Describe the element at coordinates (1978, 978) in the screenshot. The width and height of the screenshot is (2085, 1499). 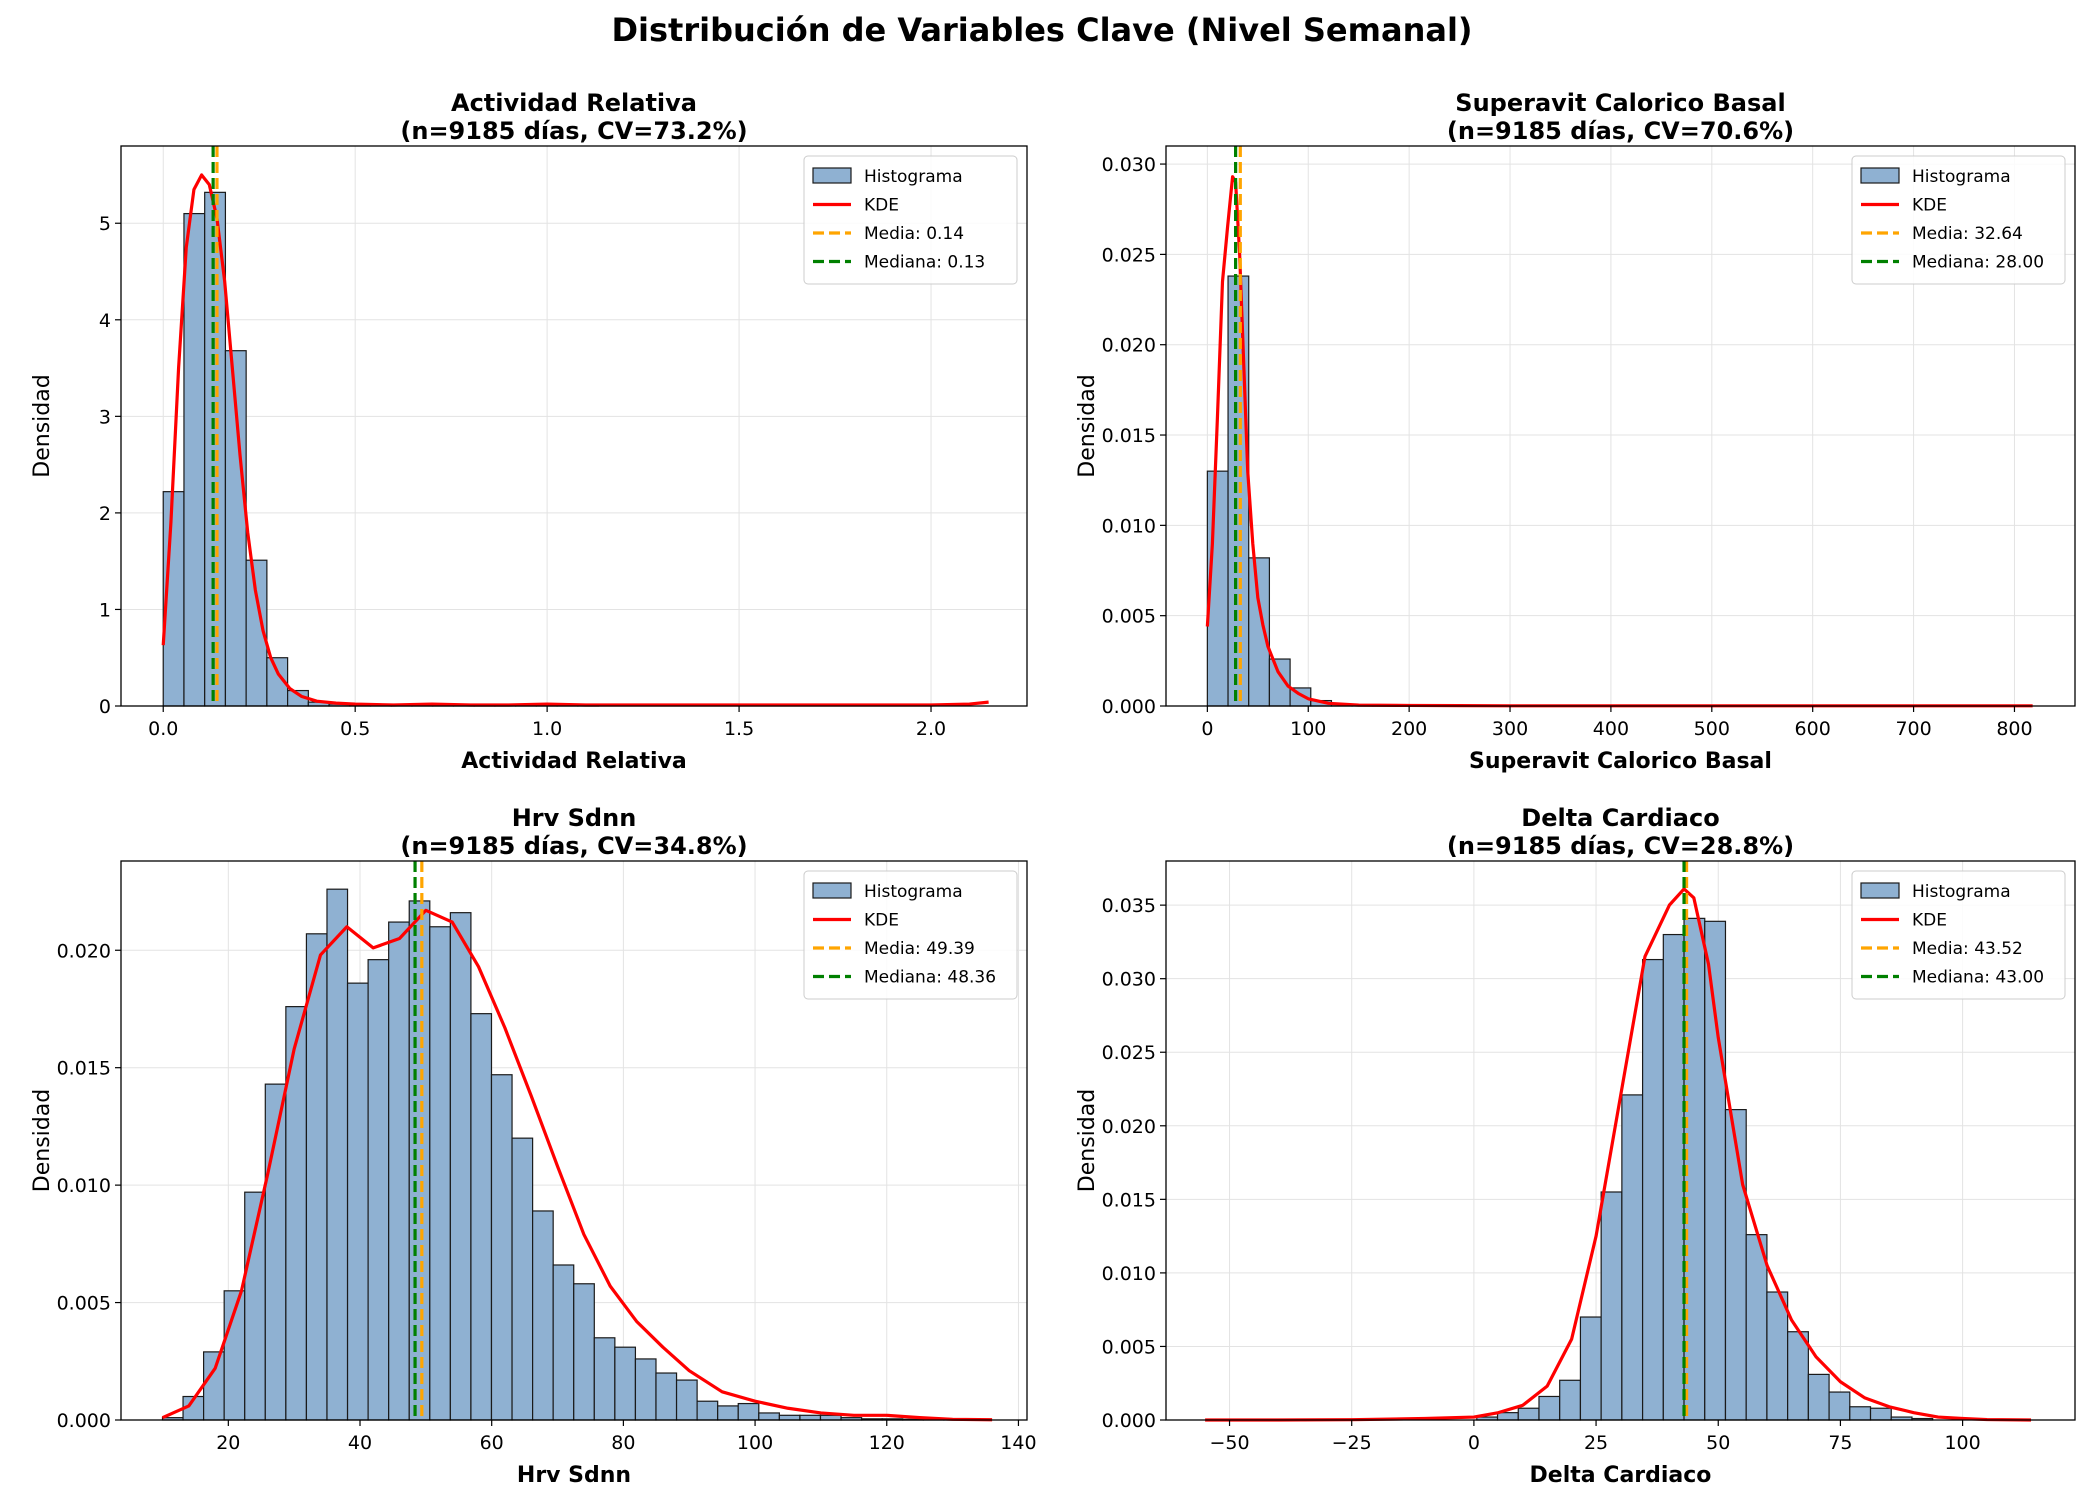
I see `legend-label: Mediana: 43.00` at that location.